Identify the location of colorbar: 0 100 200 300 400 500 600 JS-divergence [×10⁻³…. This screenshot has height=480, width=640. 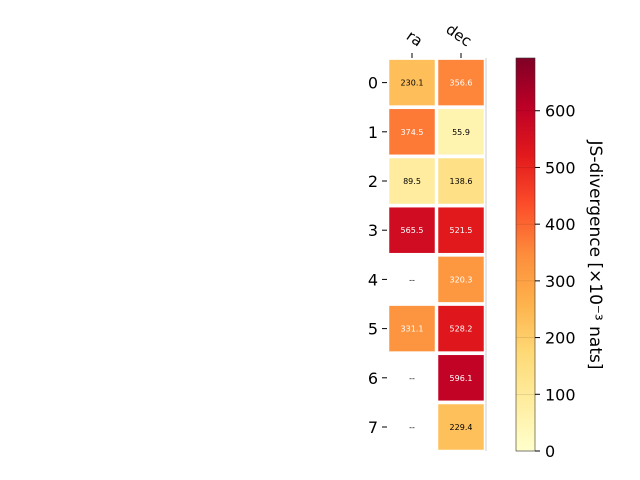
(560, 259).